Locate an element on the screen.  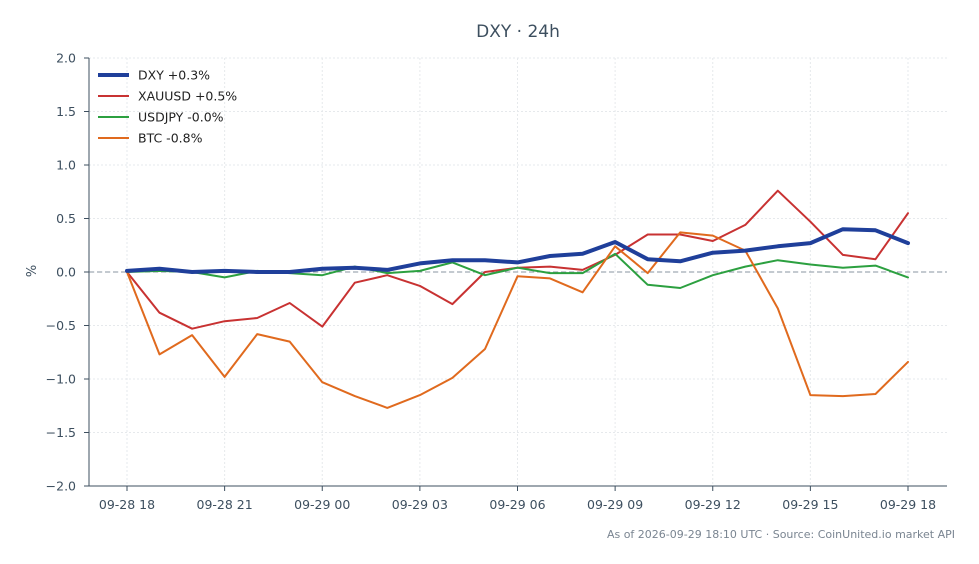
x-tick-label: 09-29 06 is located at coordinates (517, 504).